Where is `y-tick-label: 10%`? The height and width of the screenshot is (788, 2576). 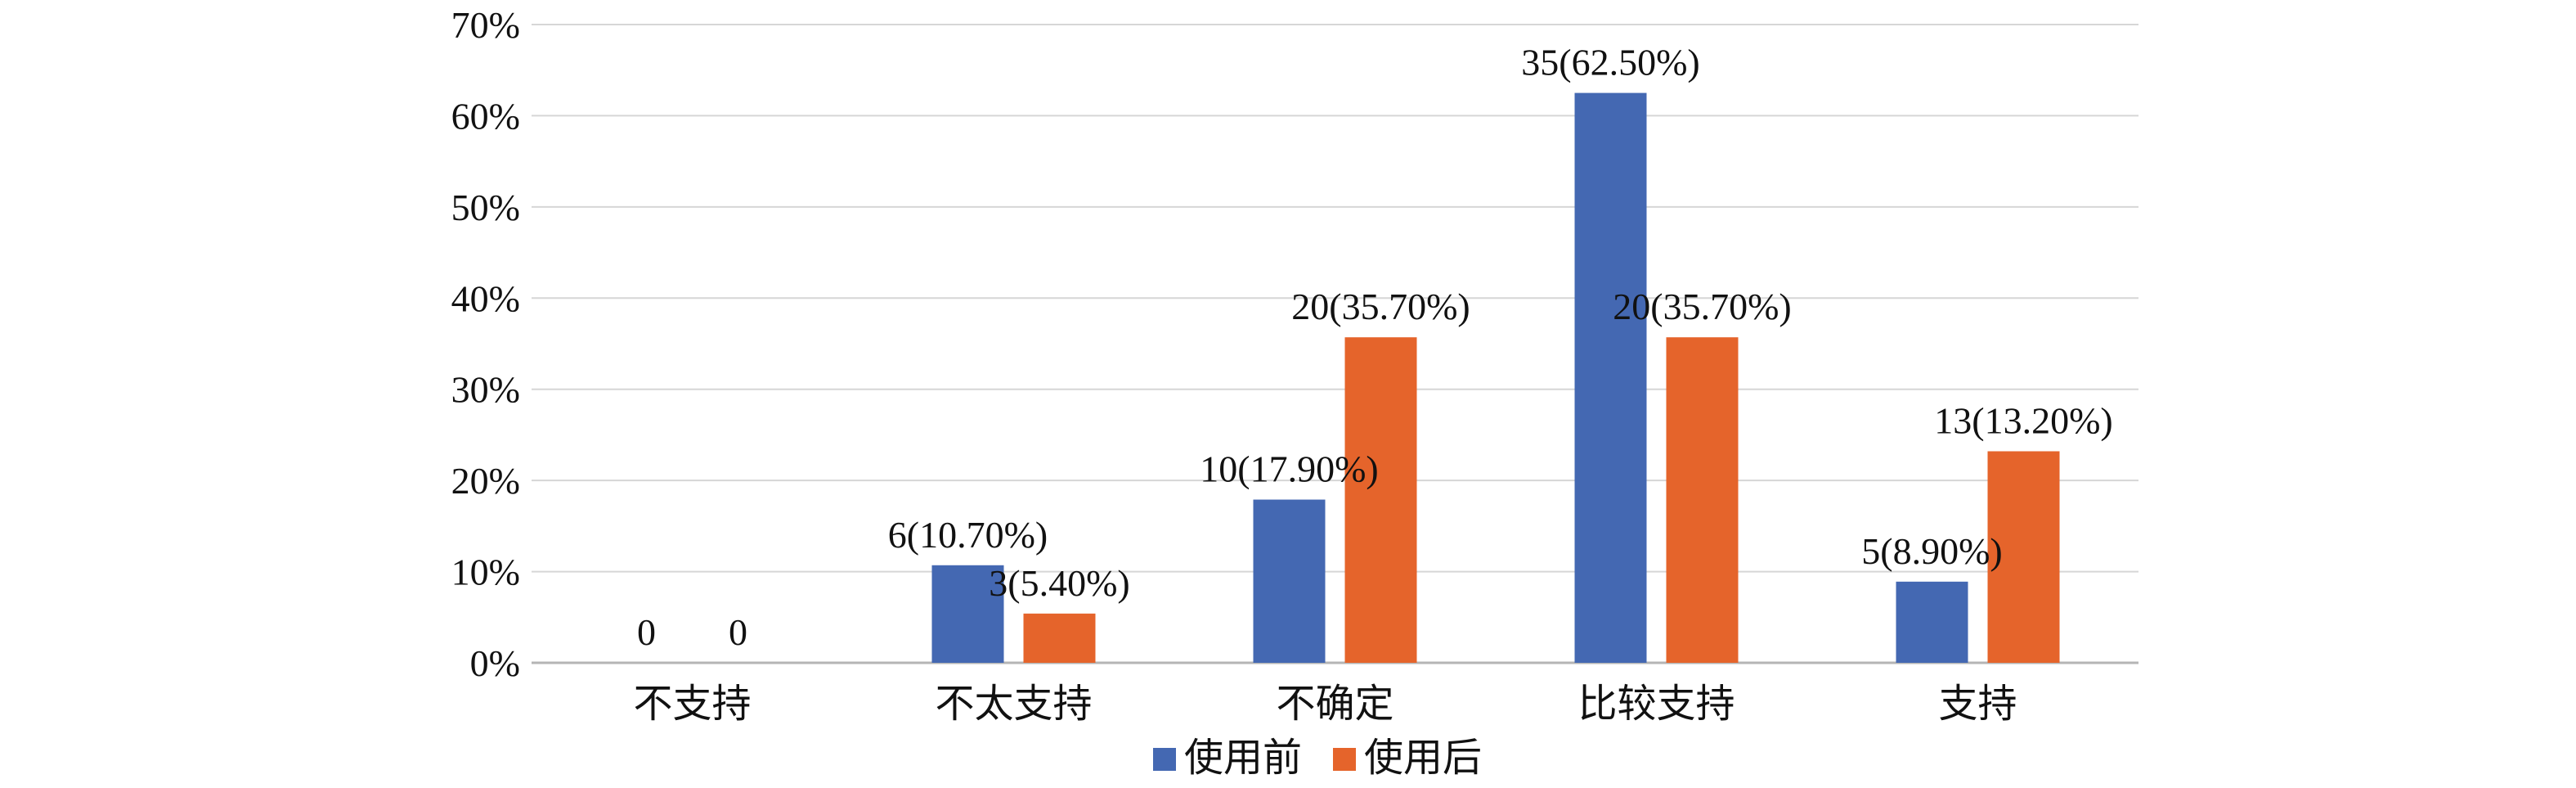
y-tick-label: 10% is located at coordinates (485, 572).